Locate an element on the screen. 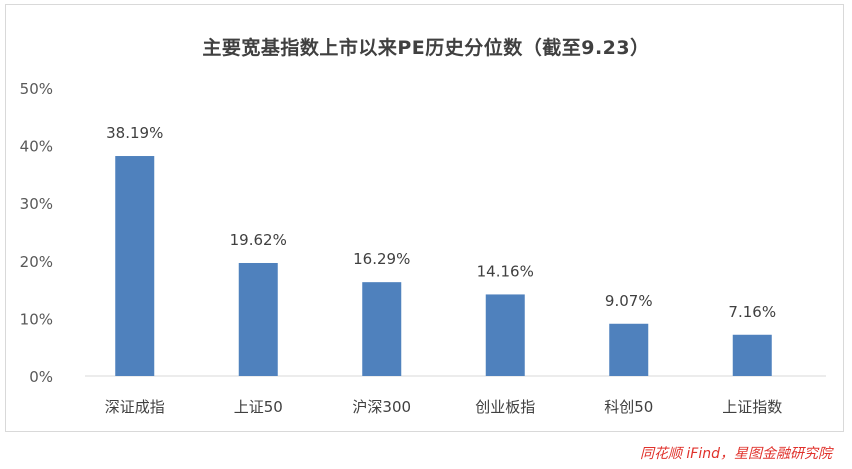 This screenshot has width=852, height=469. x-tick-label: 深证成指 is located at coordinates (135, 407).